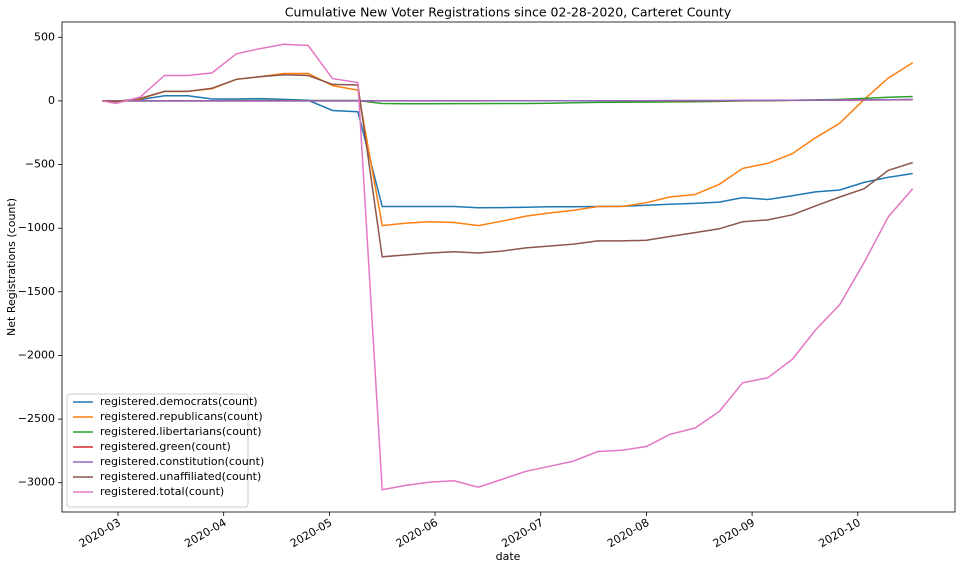 This screenshot has width=961, height=570. I want to click on x-tick-label: 2020-04, so click(205, 533).